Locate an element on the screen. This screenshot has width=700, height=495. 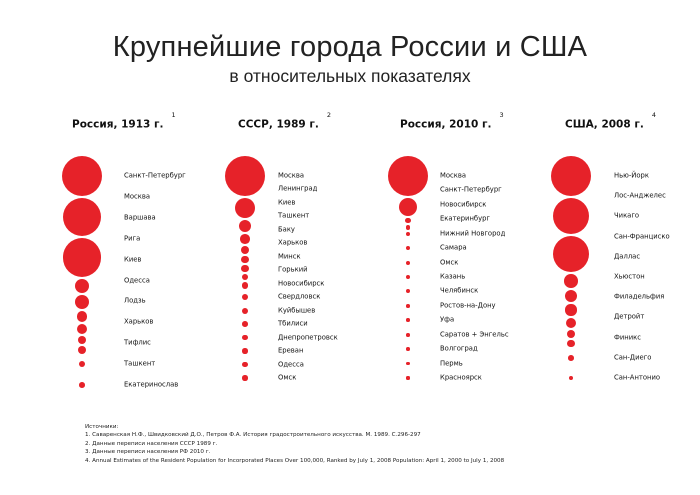
city-label: Баку is located at coordinates (286, 229).